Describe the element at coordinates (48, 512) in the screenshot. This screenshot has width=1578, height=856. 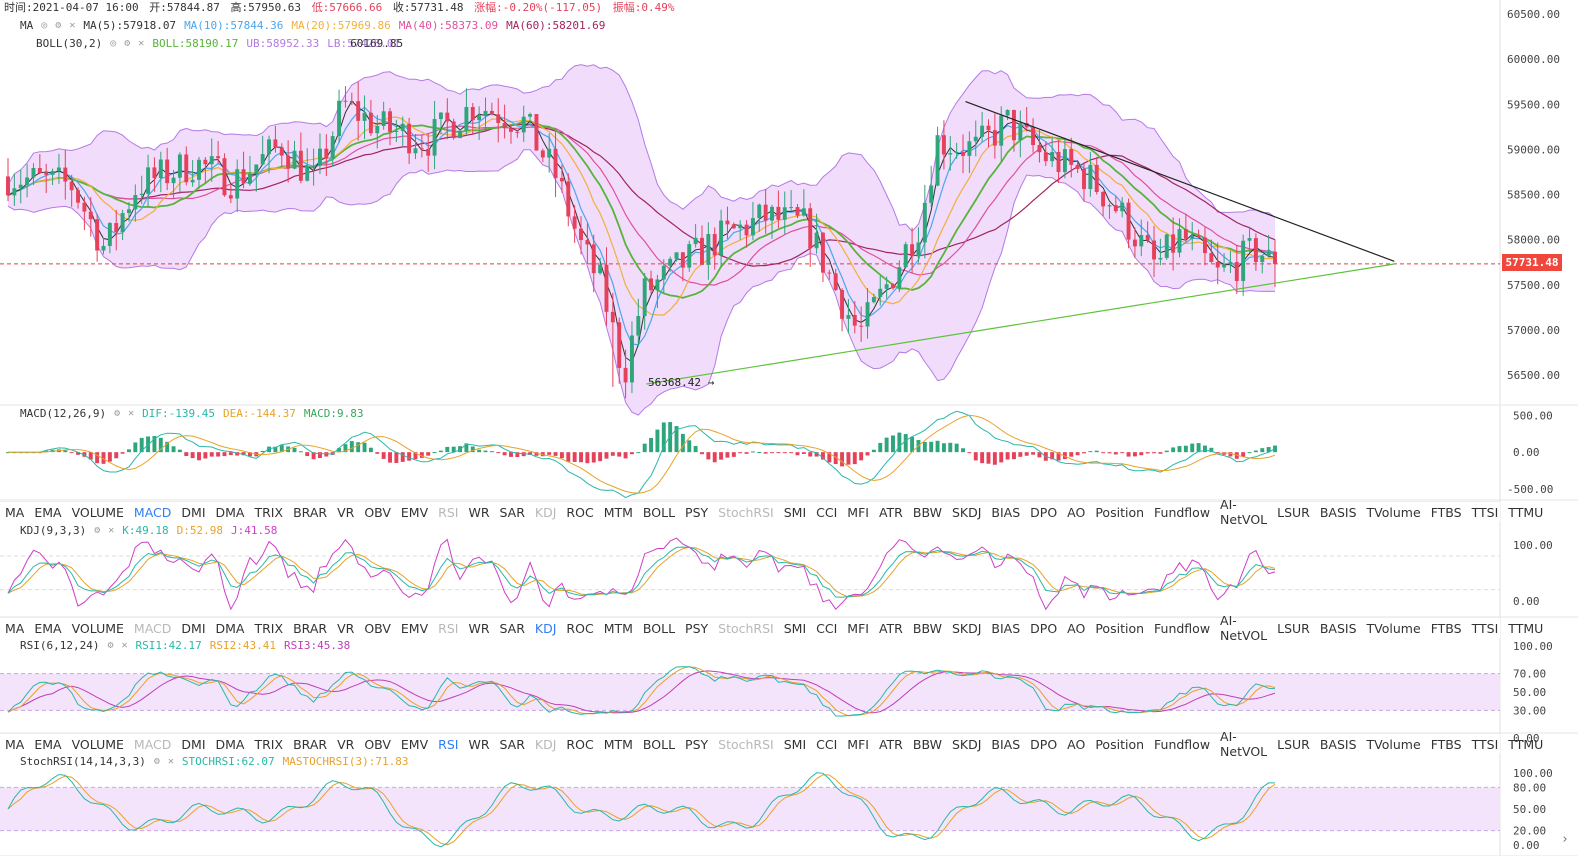
I see `tab-ema: EMA` at that location.